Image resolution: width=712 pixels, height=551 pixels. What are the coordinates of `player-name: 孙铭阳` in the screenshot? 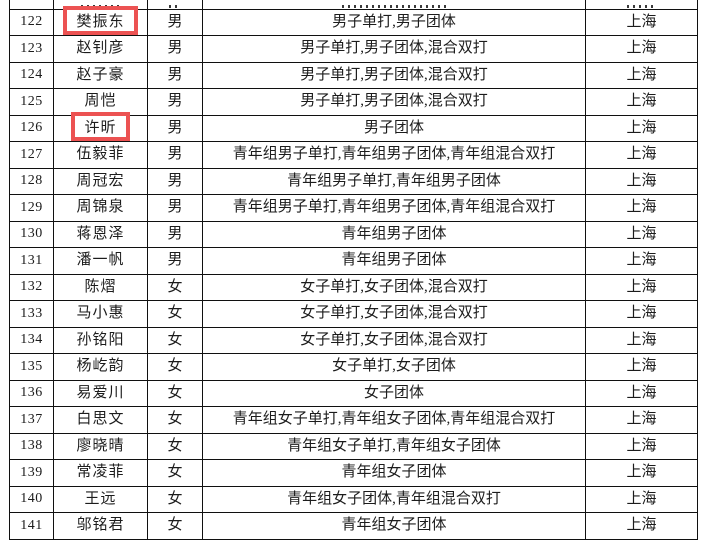 It's located at (100, 339).